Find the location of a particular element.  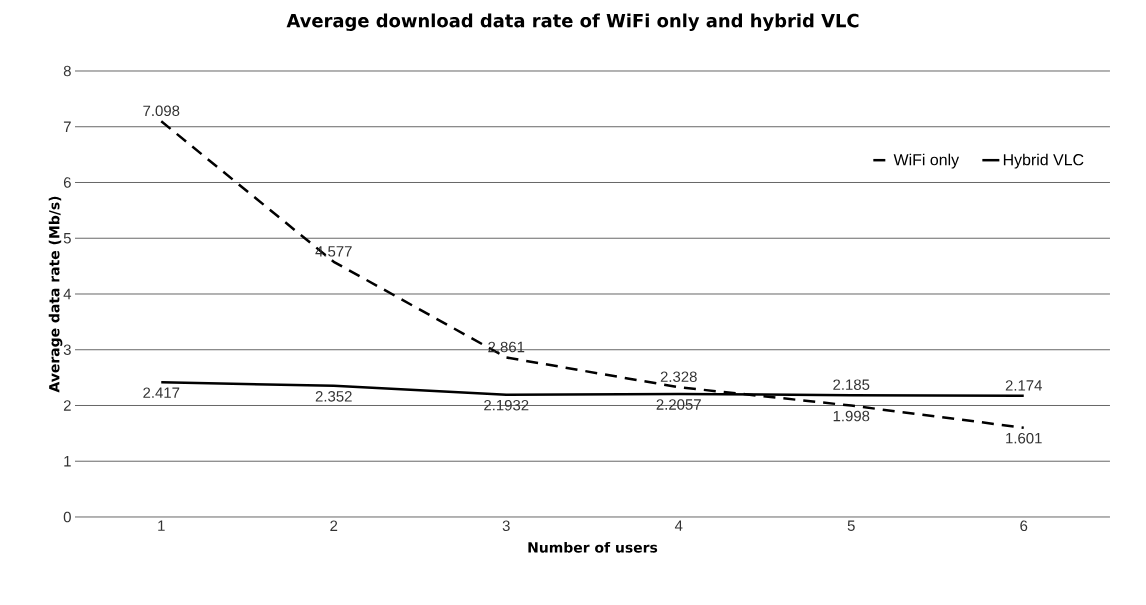

data-label: 1.998 is located at coordinates (851, 416).